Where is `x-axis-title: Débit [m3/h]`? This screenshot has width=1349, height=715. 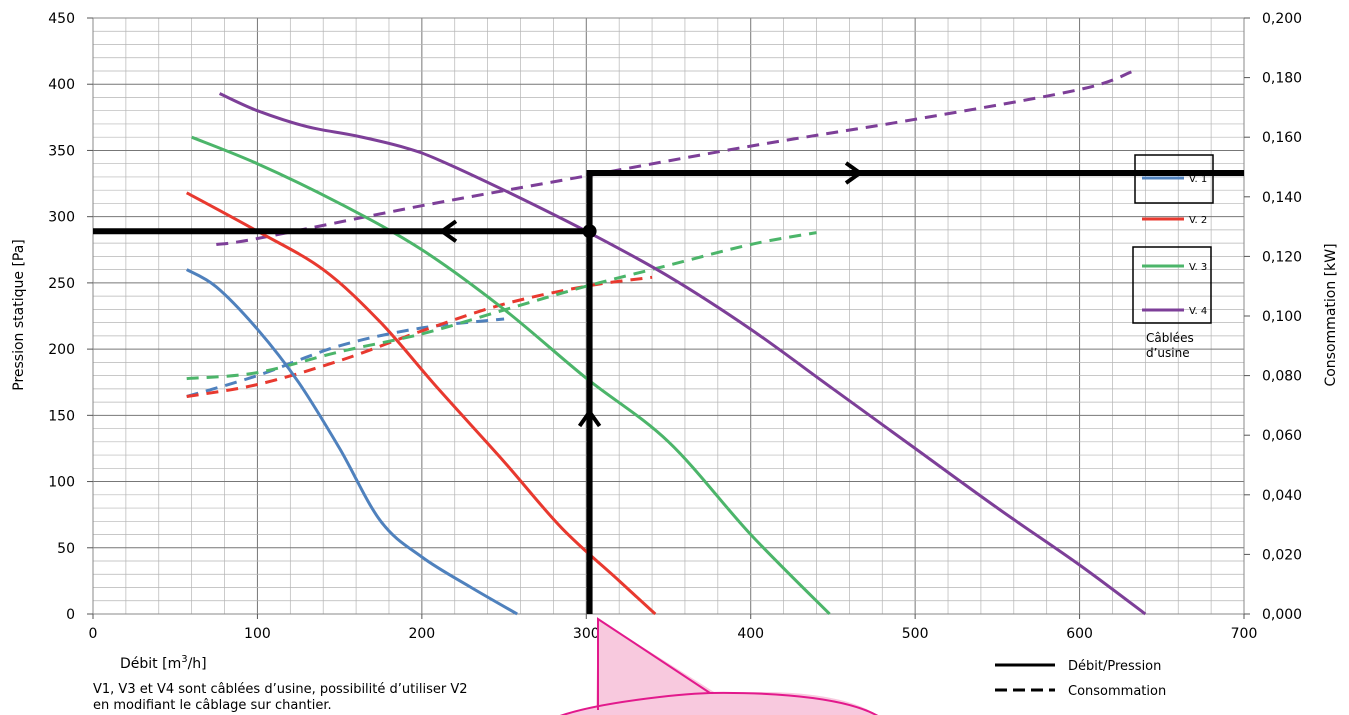 x-axis-title: Débit [m3/h] is located at coordinates (163, 663).